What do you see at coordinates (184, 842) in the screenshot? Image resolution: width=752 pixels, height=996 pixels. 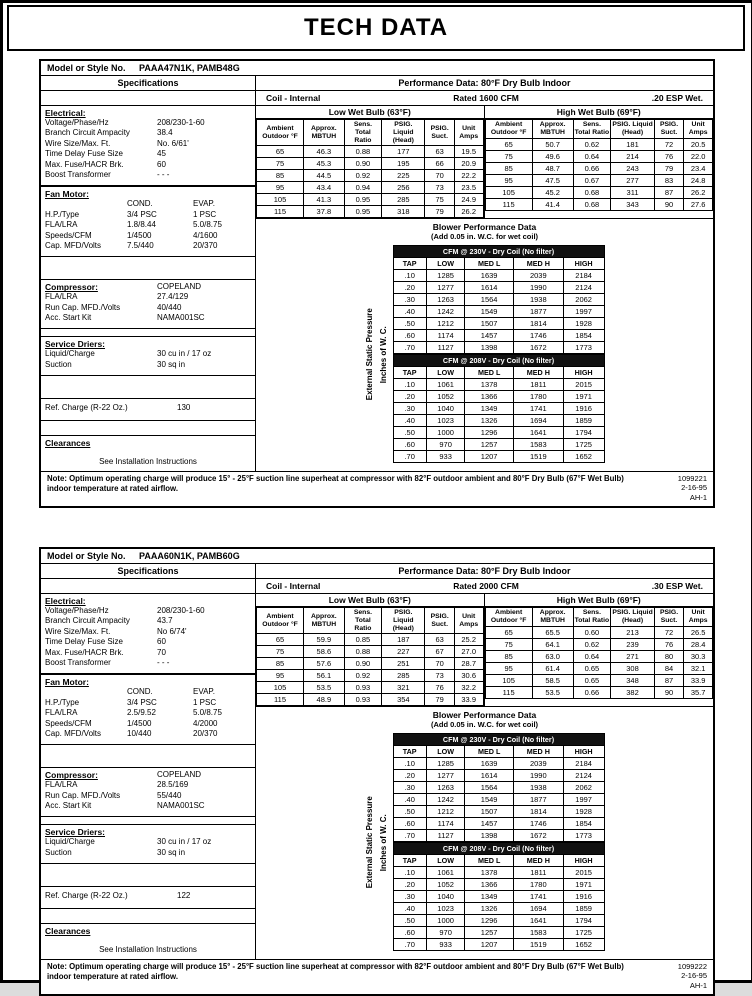 I see `spec-value: 30 cu in / 17 oz` at bounding box center [184, 842].